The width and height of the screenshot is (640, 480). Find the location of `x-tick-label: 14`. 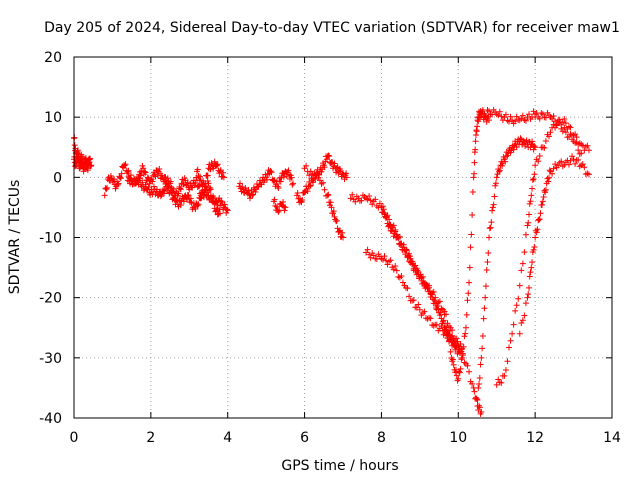

x-tick-label: 14 is located at coordinates (612, 438).